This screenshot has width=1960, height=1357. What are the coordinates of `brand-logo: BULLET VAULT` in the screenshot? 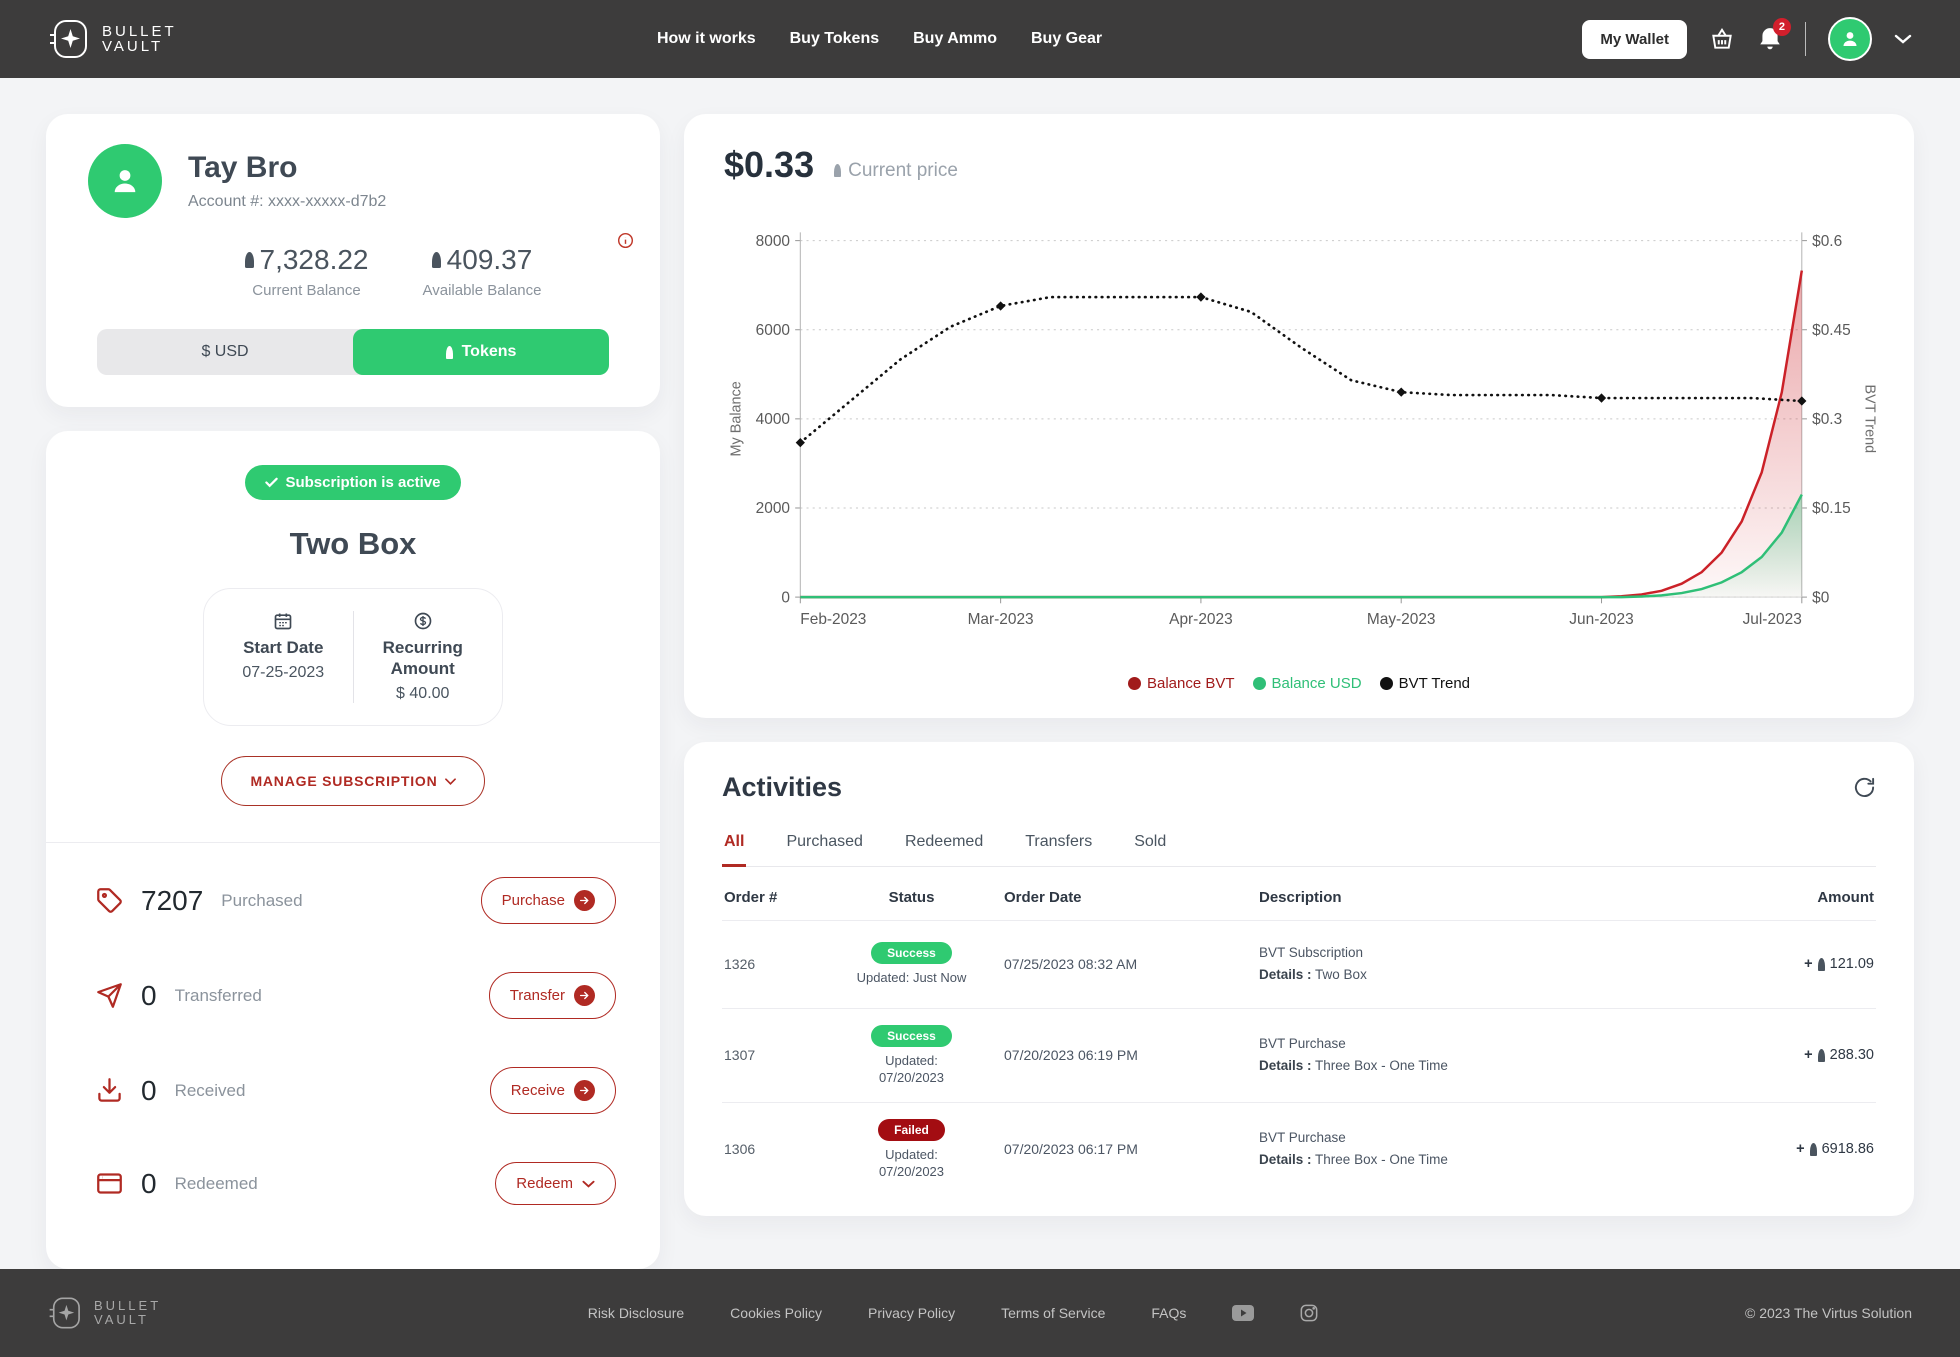 It's located at (112, 39).